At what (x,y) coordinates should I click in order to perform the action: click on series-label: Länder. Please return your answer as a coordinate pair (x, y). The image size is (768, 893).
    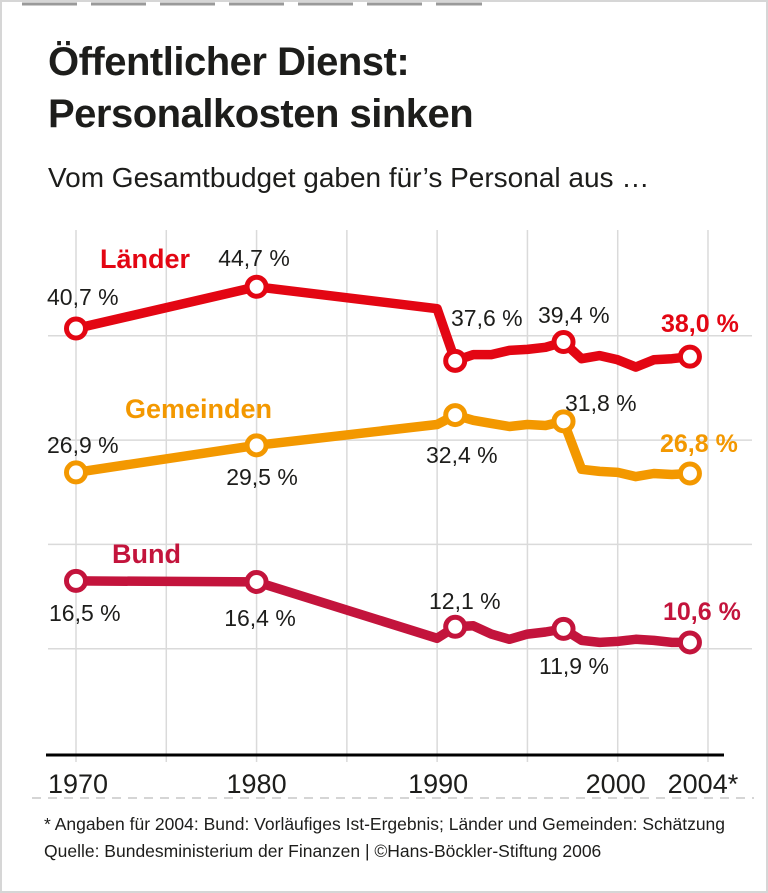
    Looking at the image, I should click on (145, 259).